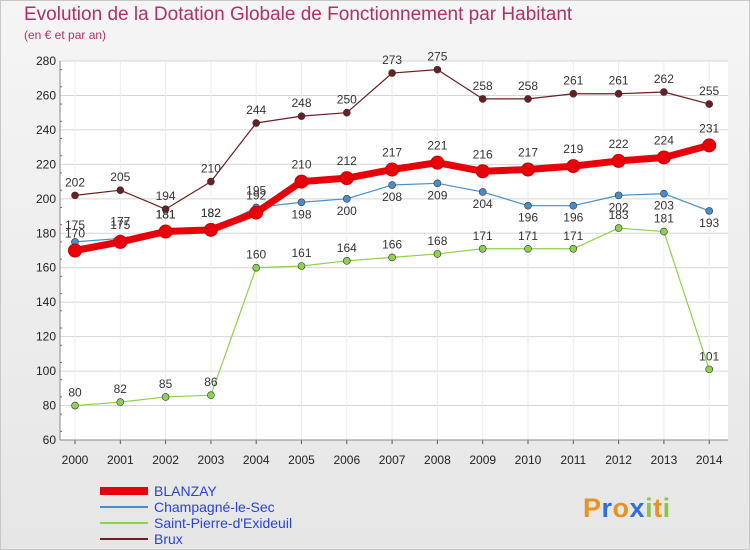 This screenshot has width=750, height=550. I want to click on x-tick-label: 2003, so click(211, 460).